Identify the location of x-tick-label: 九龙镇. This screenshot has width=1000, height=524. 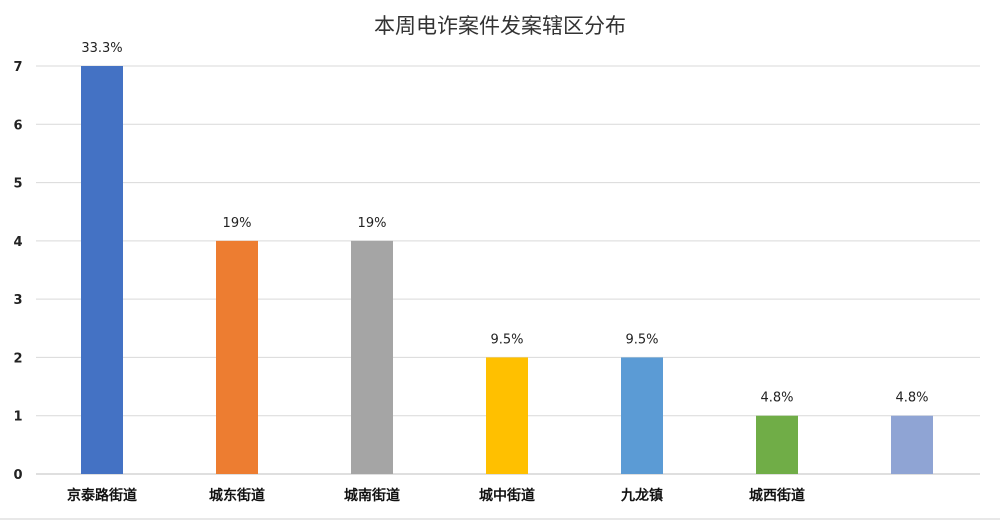
(641, 495).